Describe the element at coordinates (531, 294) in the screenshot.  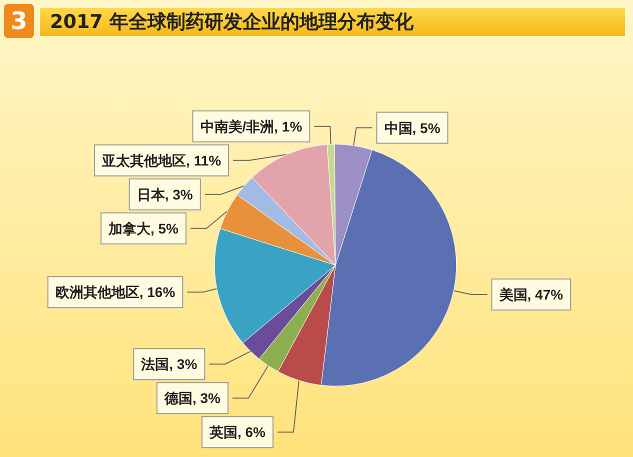
I see `slice-label: 美国, 47%` at that location.